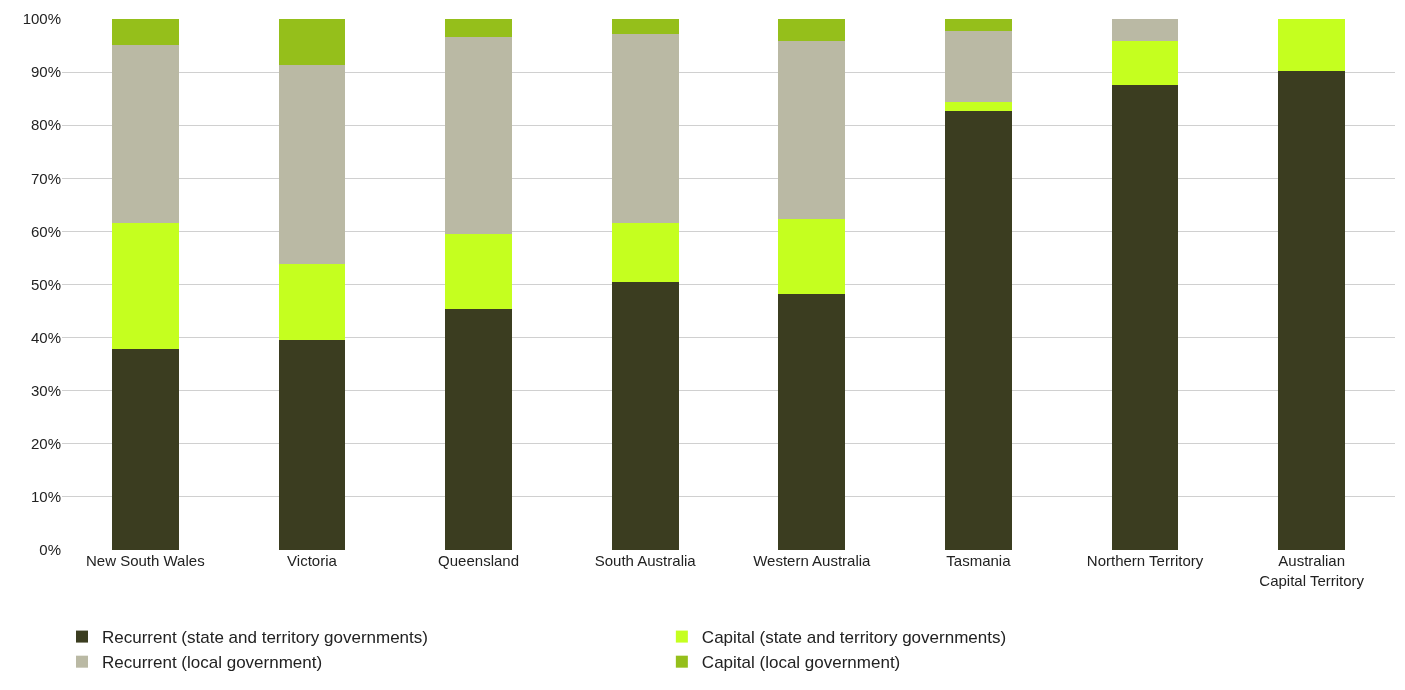  What do you see at coordinates (45, 390) in the screenshot?
I see `y-tick-label: 30%` at bounding box center [45, 390].